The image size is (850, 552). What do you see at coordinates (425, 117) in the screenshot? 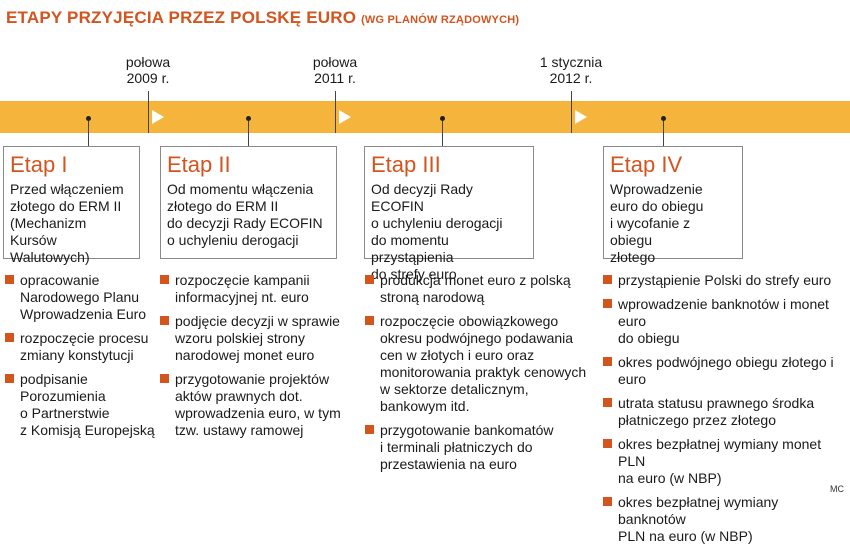
I see `timeline-band` at bounding box center [425, 117].